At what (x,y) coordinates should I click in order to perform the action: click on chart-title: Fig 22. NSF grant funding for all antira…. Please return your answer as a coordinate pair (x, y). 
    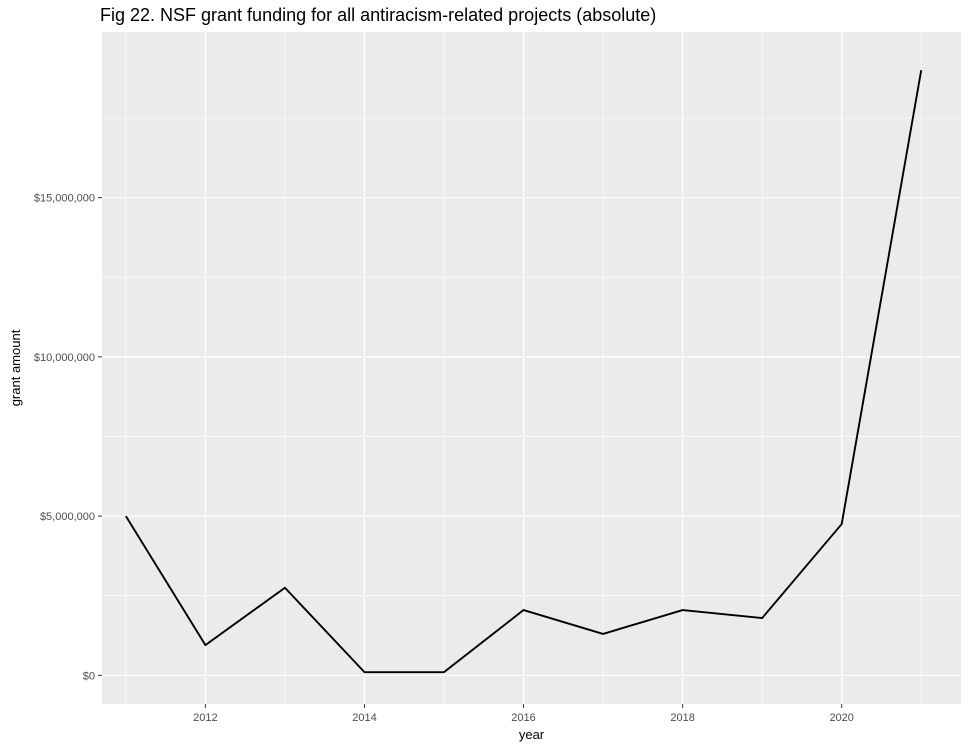
    Looking at the image, I should click on (378, 15).